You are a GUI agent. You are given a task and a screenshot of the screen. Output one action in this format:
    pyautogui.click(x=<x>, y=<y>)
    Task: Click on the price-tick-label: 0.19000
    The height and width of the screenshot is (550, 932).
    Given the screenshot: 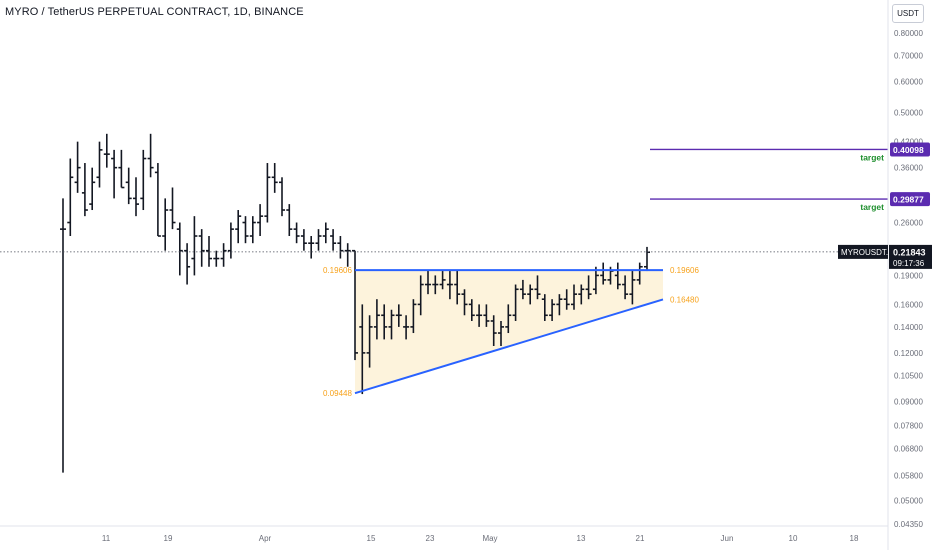 What is the action you would take?
    pyautogui.click(x=908, y=275)
    